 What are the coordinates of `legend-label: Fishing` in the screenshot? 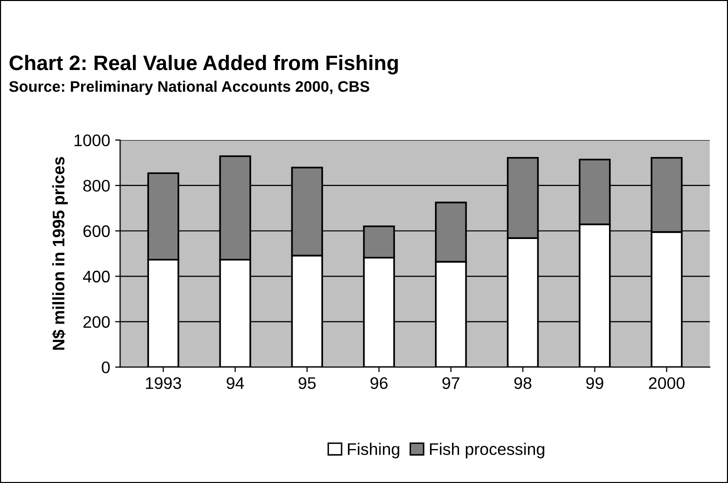 It's located at (374, 450).